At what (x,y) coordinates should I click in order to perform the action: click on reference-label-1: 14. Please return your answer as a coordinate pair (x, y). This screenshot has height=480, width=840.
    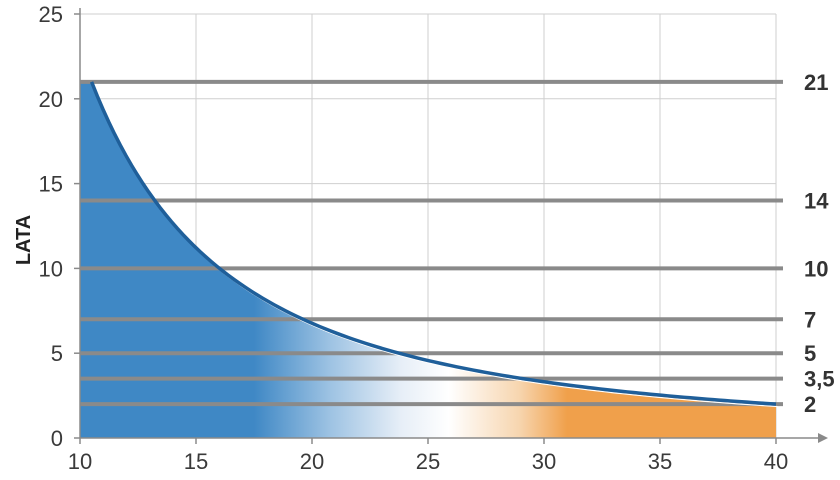
    Looking at the image, I should click on (816, 201).